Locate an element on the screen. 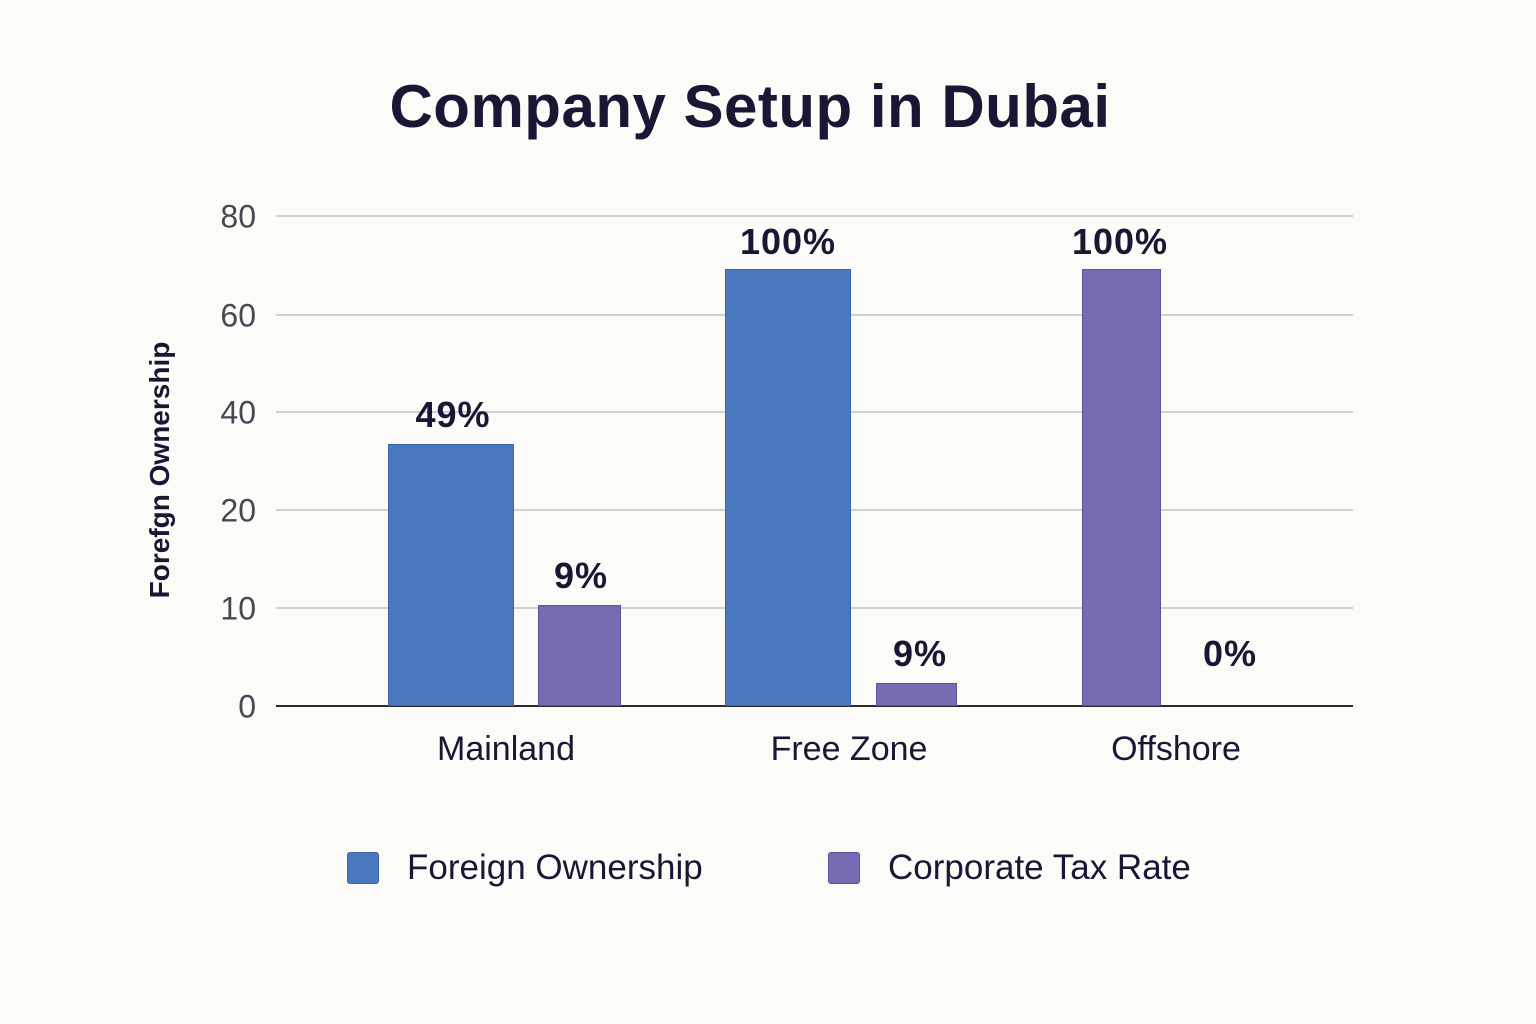 This screenshot has height=1024, width=1536. bar-freezone-foreign-ownership is located at coordinates (788, 487).